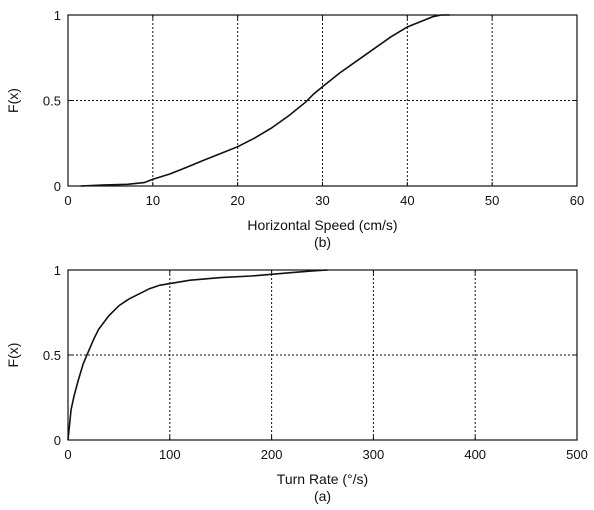 Image resolution: width=594 pixels, height=510 pixels. I want to click on x-tick-label: 500, so click(577, 454).